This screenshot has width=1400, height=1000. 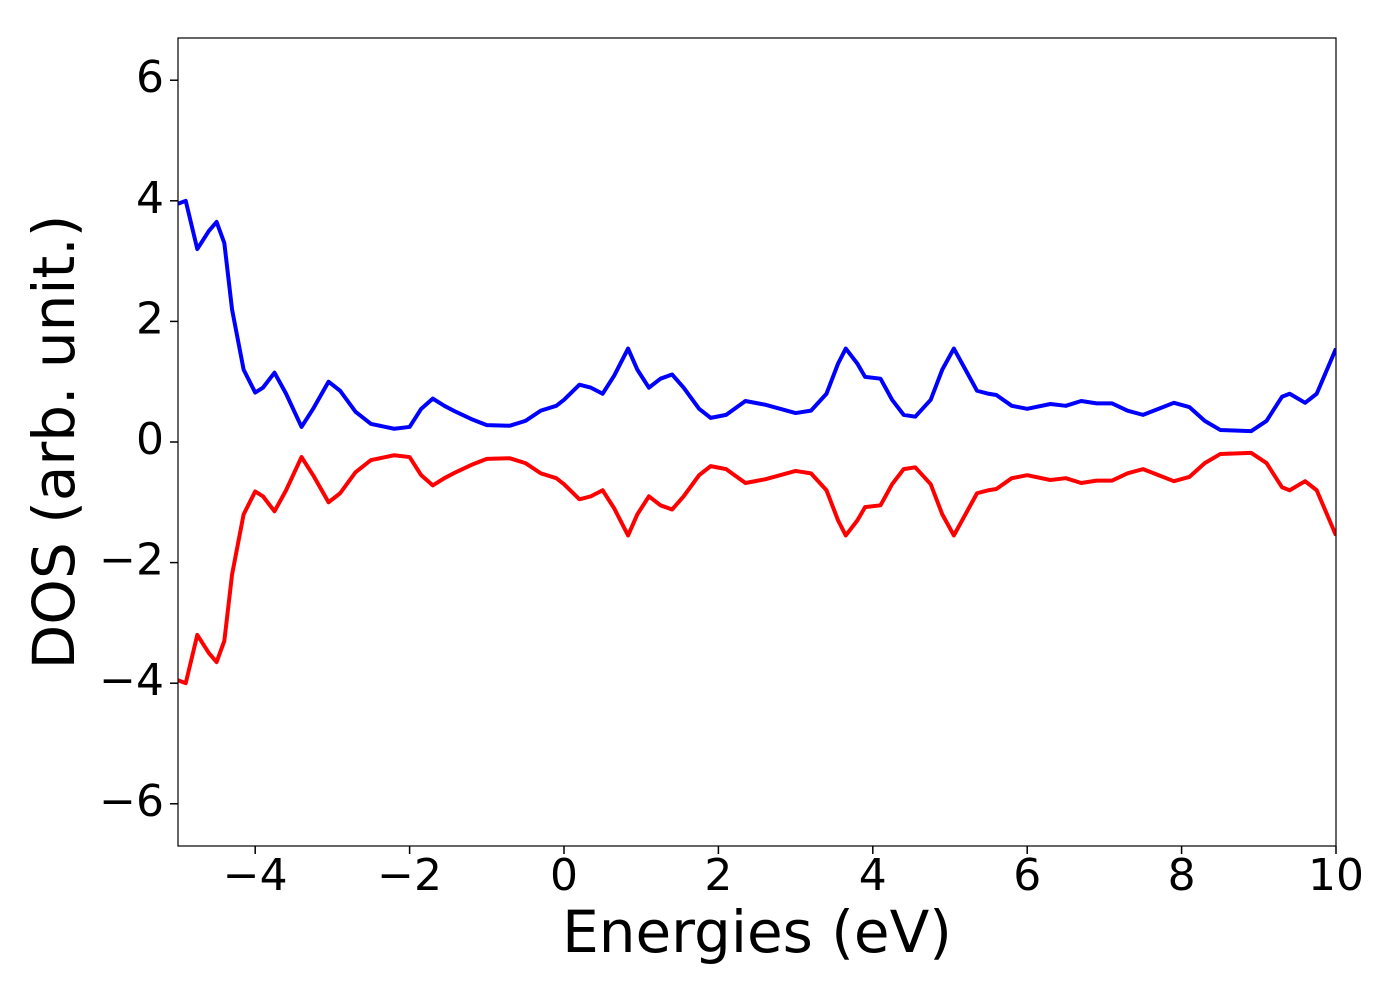 I want to click on x-tick-label: 0, so click(x=564, y=875).